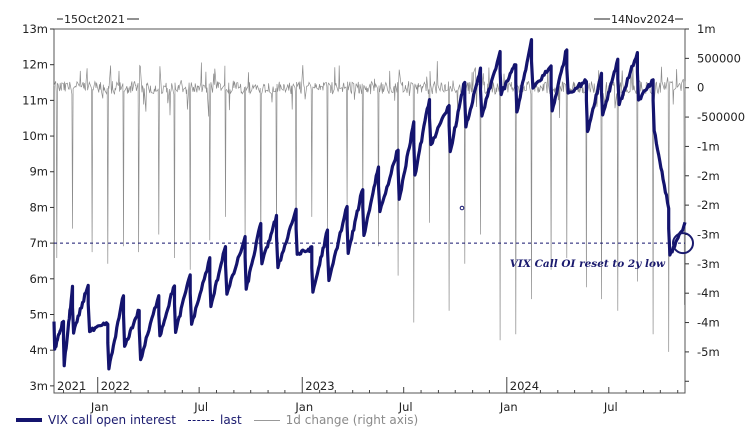 This screenshot has width=748, height=438. I want to click on right-tick-label: 500000, so click(719, 58).